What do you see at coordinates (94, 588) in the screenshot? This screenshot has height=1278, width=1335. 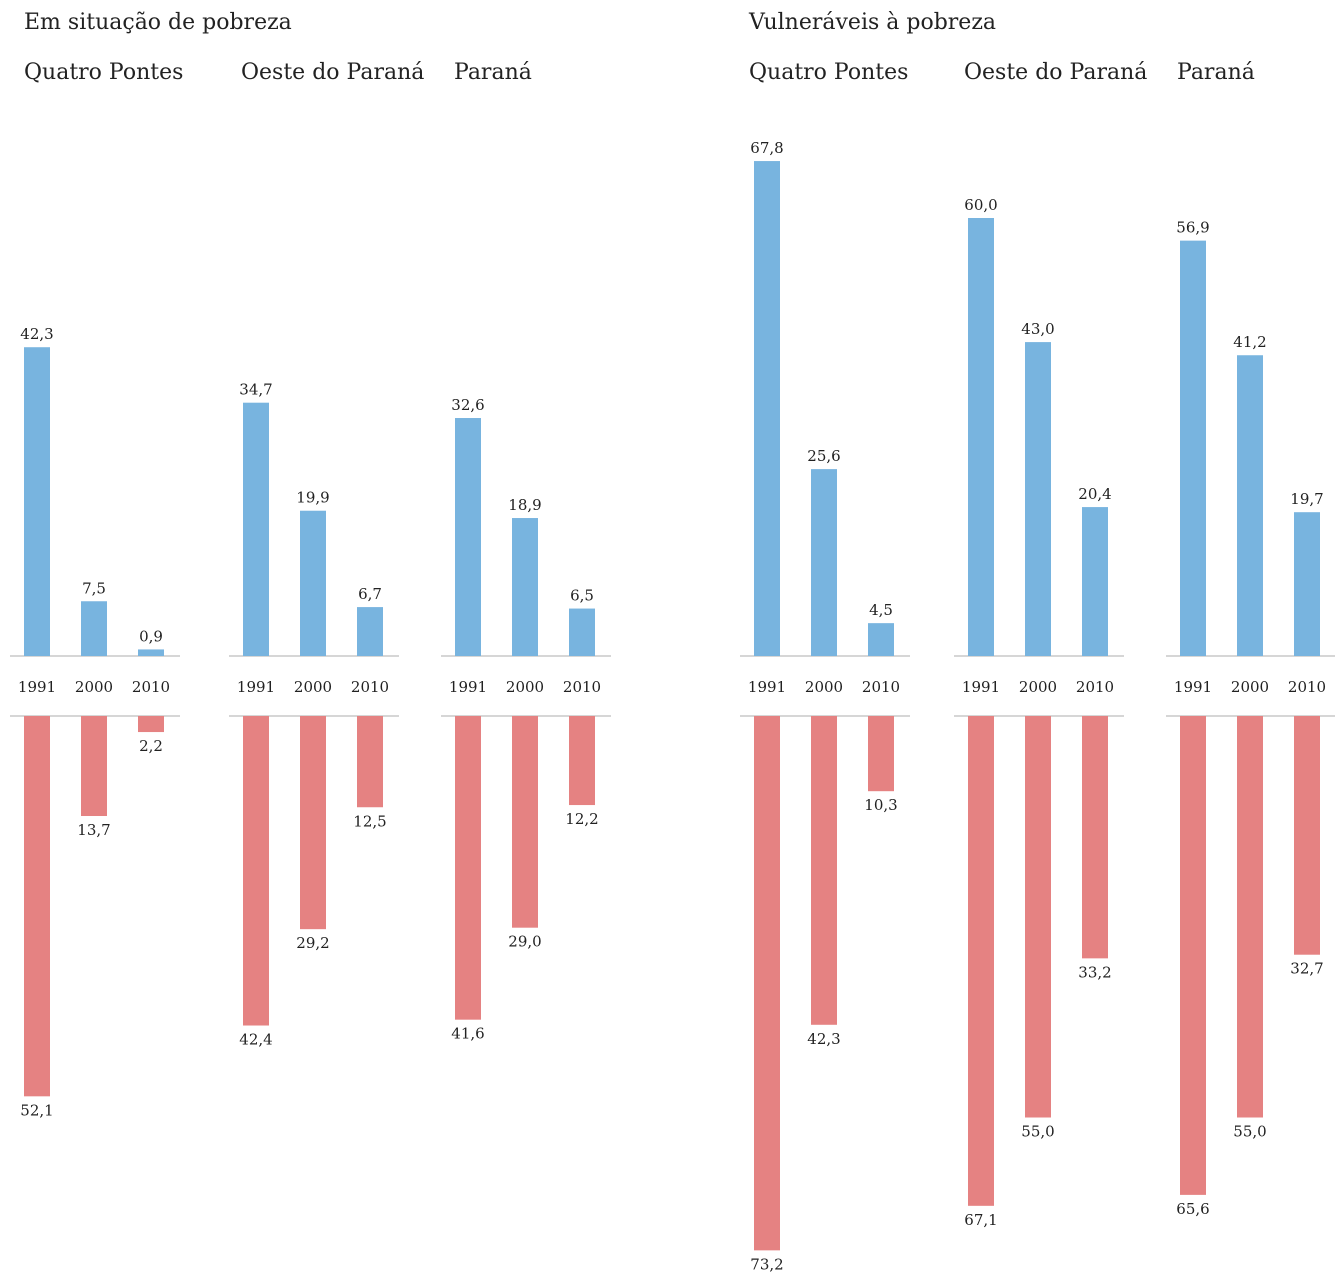 I see `data-label-top: 7,5` at bounding box center [94, 588].